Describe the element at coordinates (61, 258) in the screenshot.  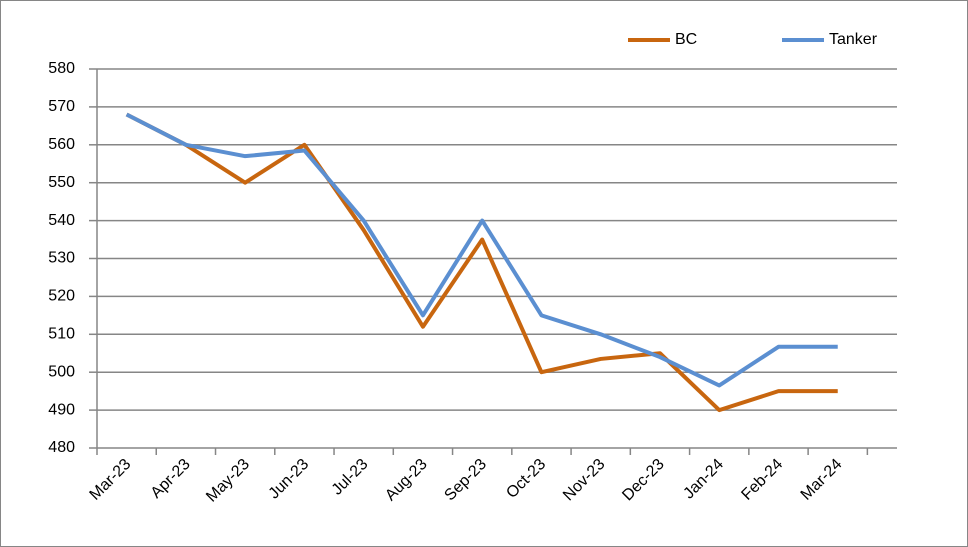
I see `y-tick-label: 530` at that location.